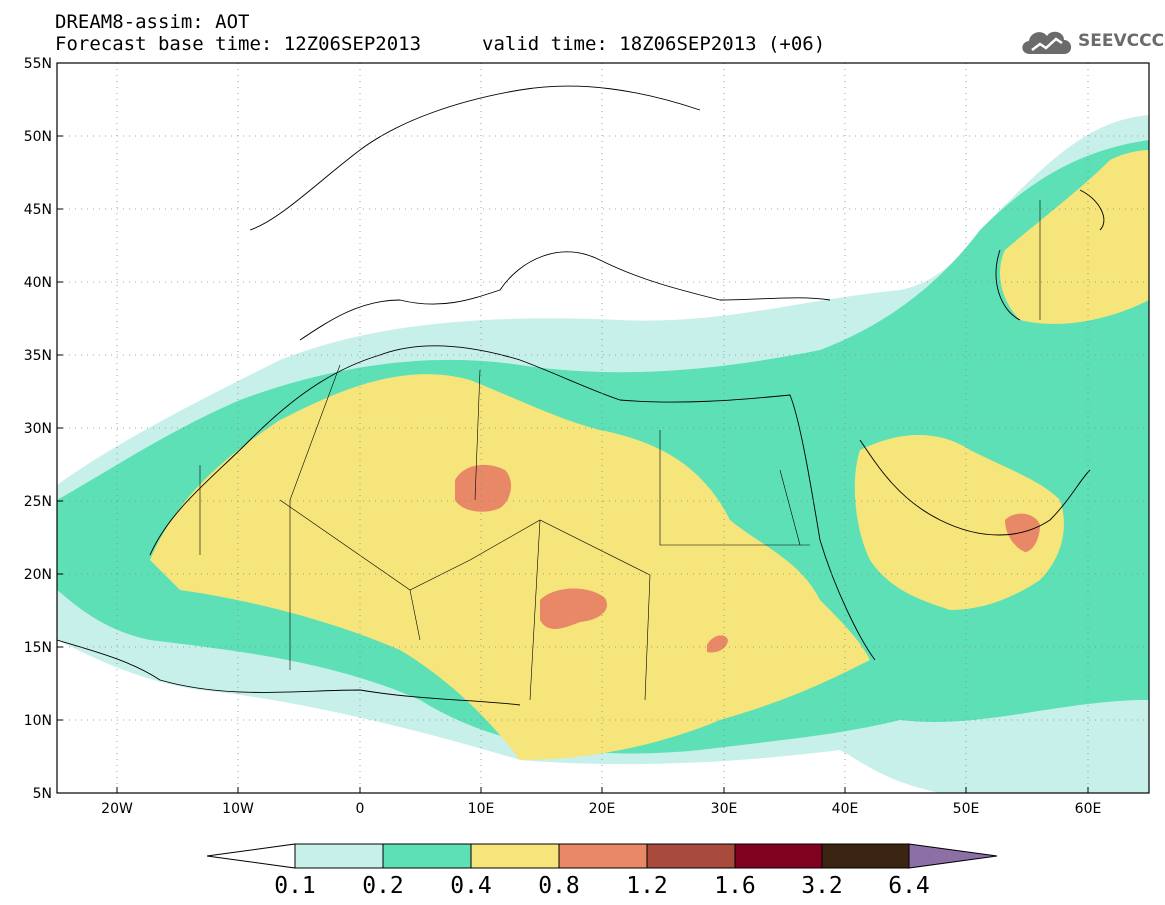 The image size is (1165, 905). I want to click on lat-label: 20N, so click(38, 575).